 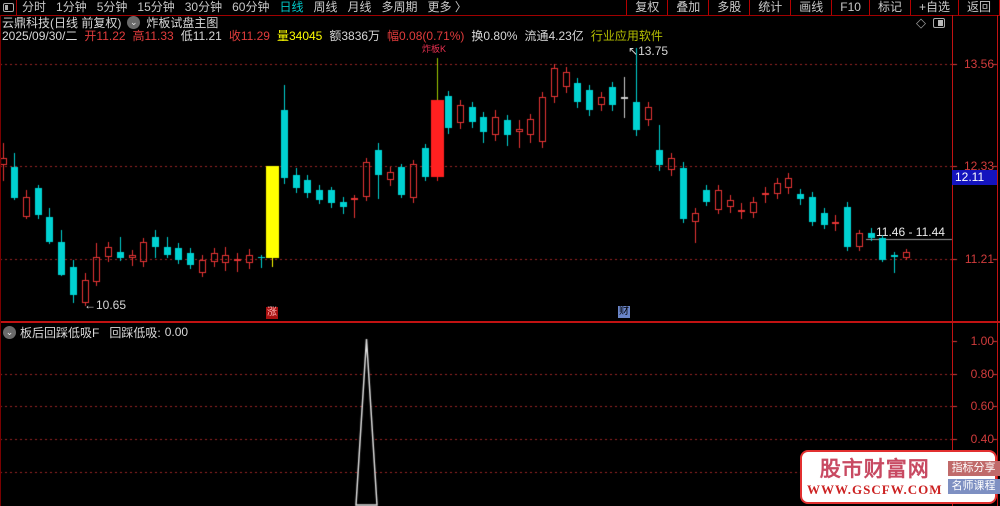 What do you see at coordinates (997, 253) in the screenshot?
I see `right-border-line` at bounding box center [997, 253].